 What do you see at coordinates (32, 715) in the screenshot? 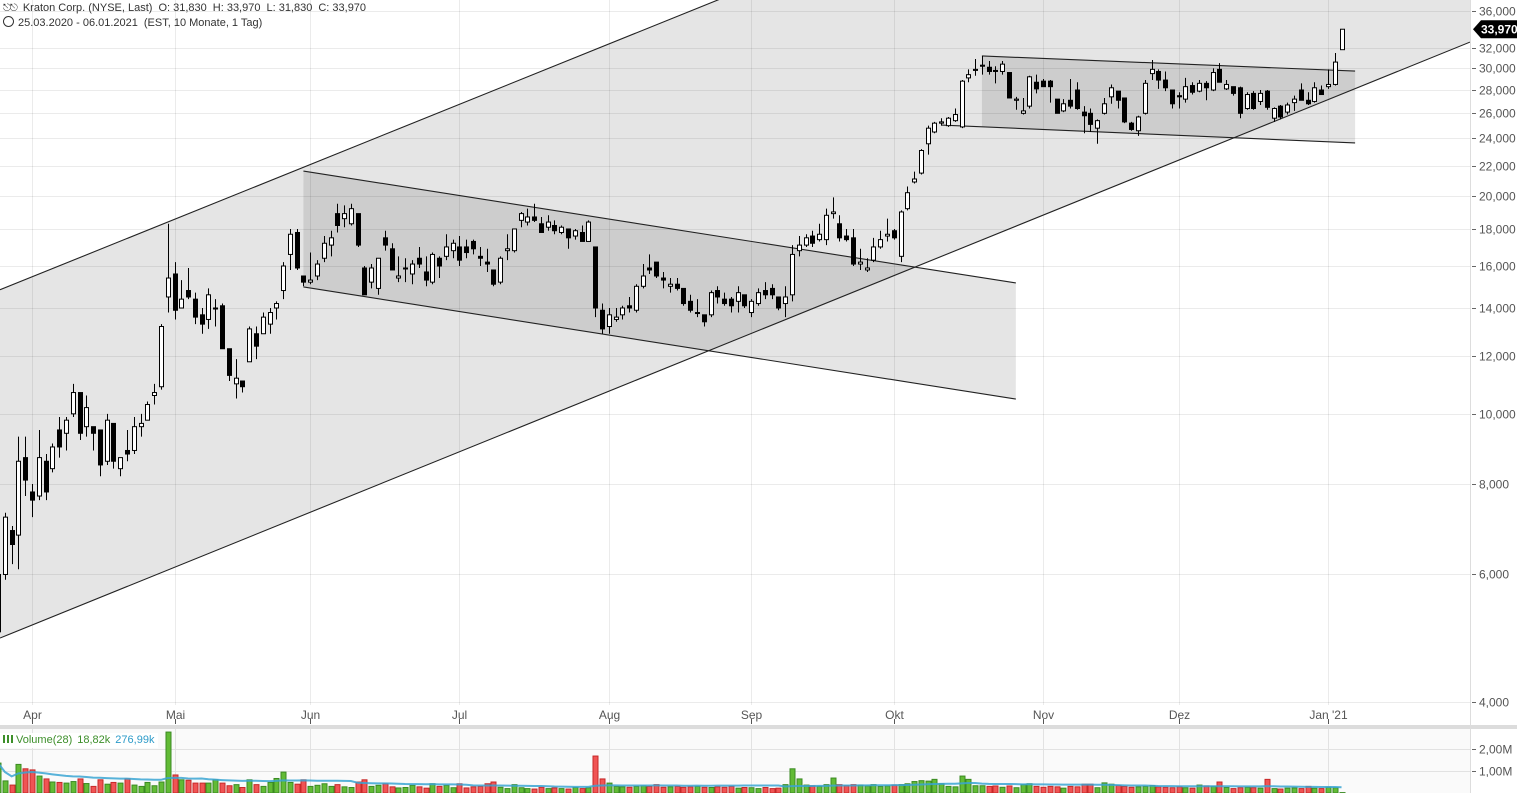
I see `x-tick-label: Apr` at bounding box center [32, 715].